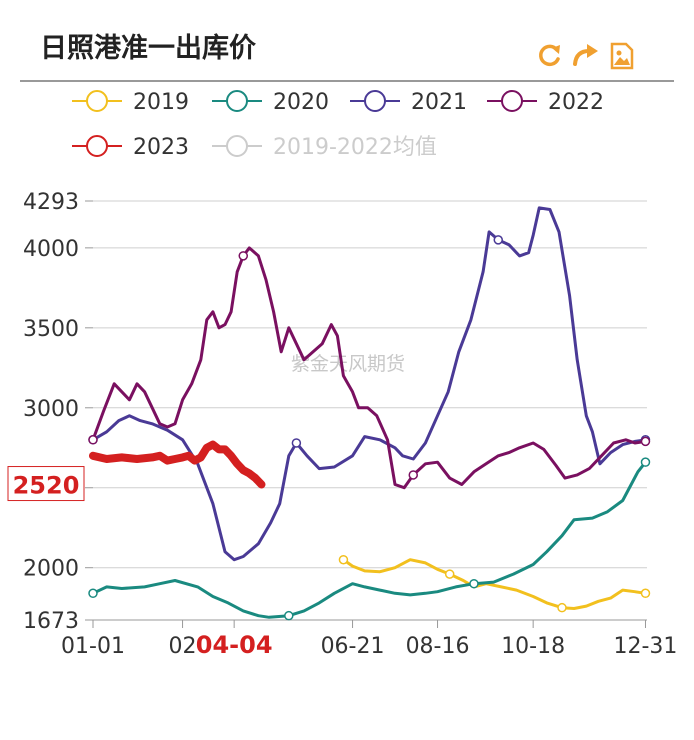 This screenshot has height=740, width=694. What do you see at coordinates (622, 56) in the screenshot?
I see `save-image-icon` at bounding box center [622, 56].